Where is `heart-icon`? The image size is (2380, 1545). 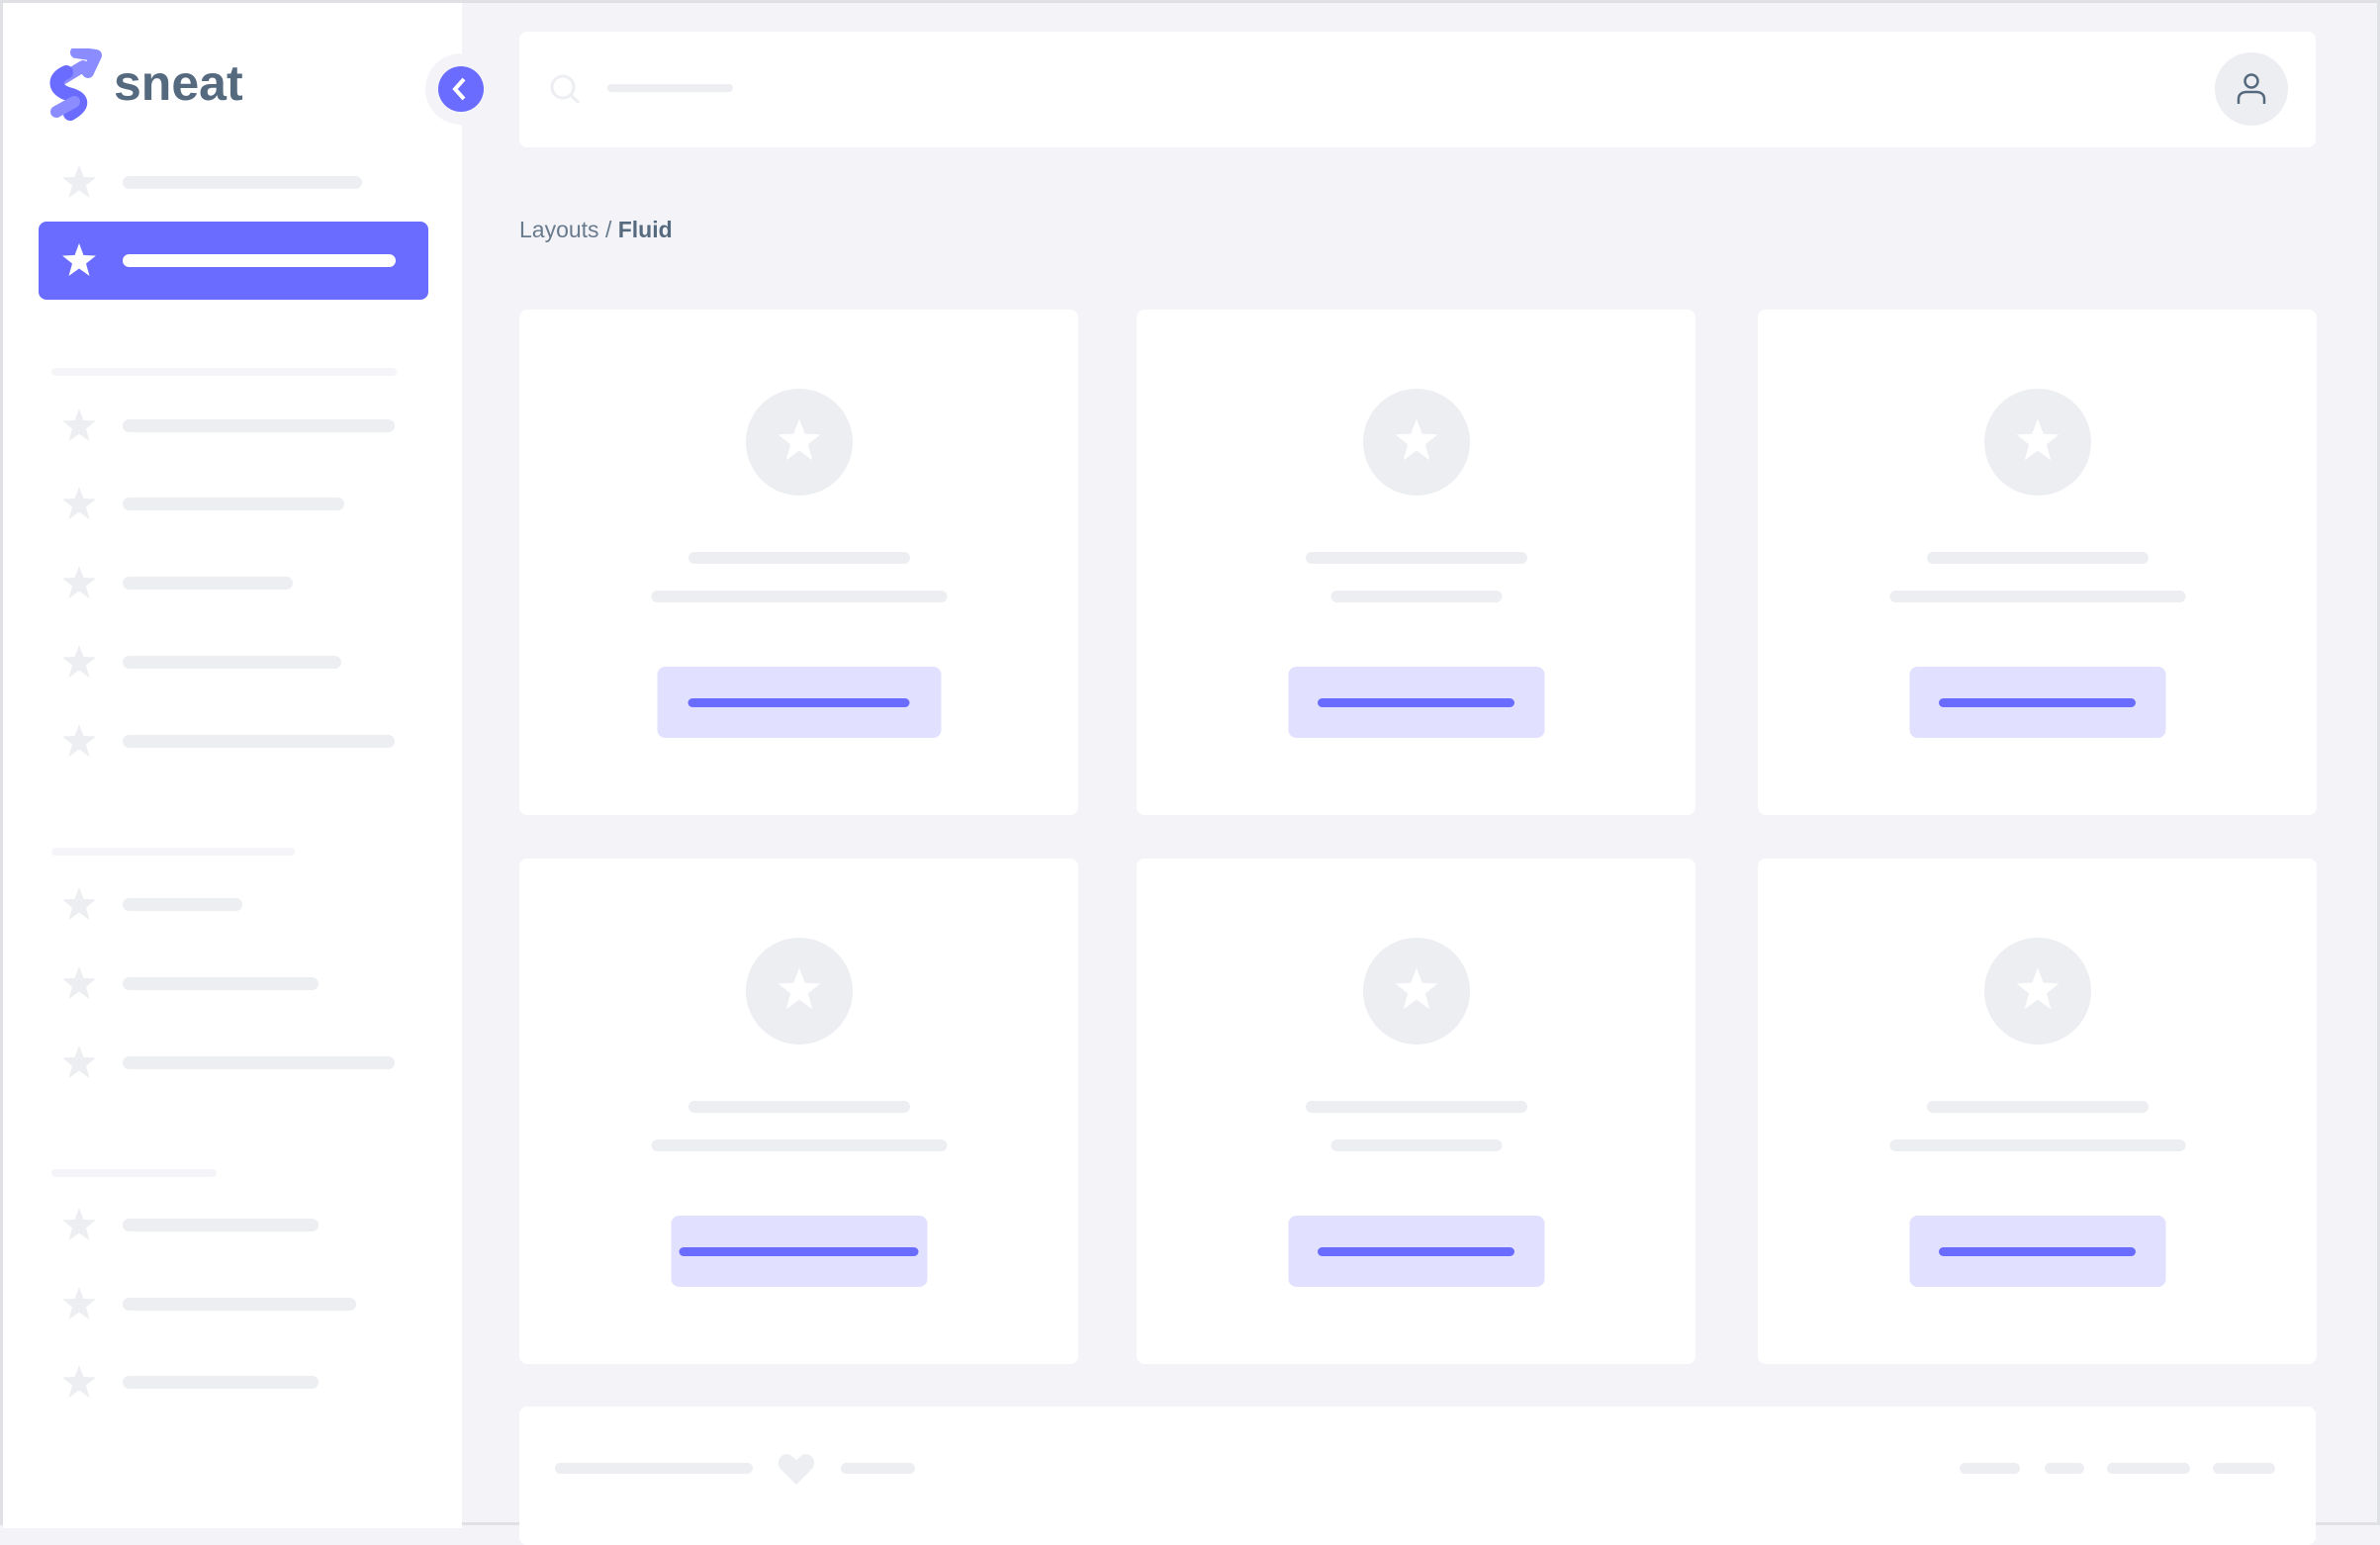 heart-icon is located at coordinates (796, 1469).